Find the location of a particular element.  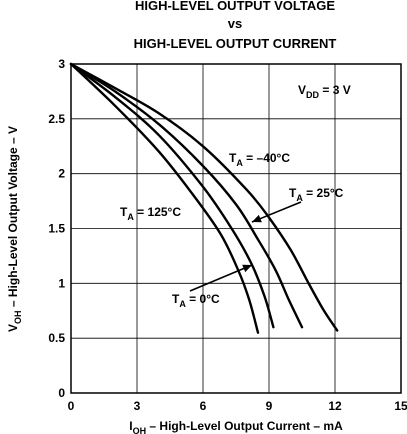

y-tick-label: 2 is located at coordinates (61, 174).